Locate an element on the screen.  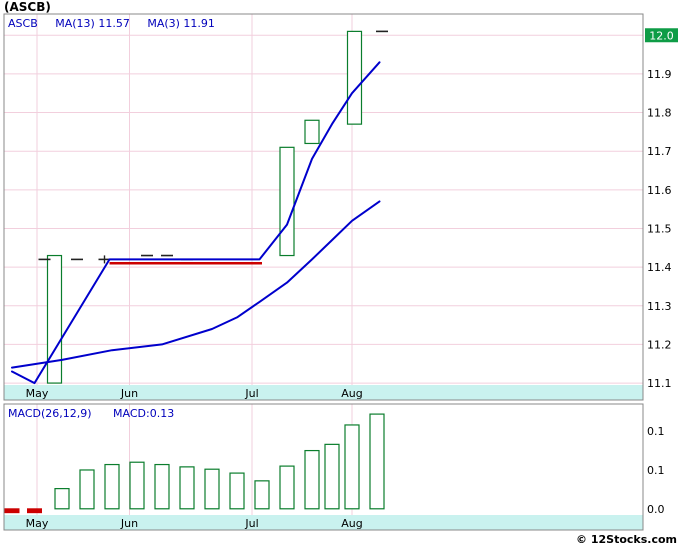
y-tick-label: 12.0 is located at coordinates (661, 35).